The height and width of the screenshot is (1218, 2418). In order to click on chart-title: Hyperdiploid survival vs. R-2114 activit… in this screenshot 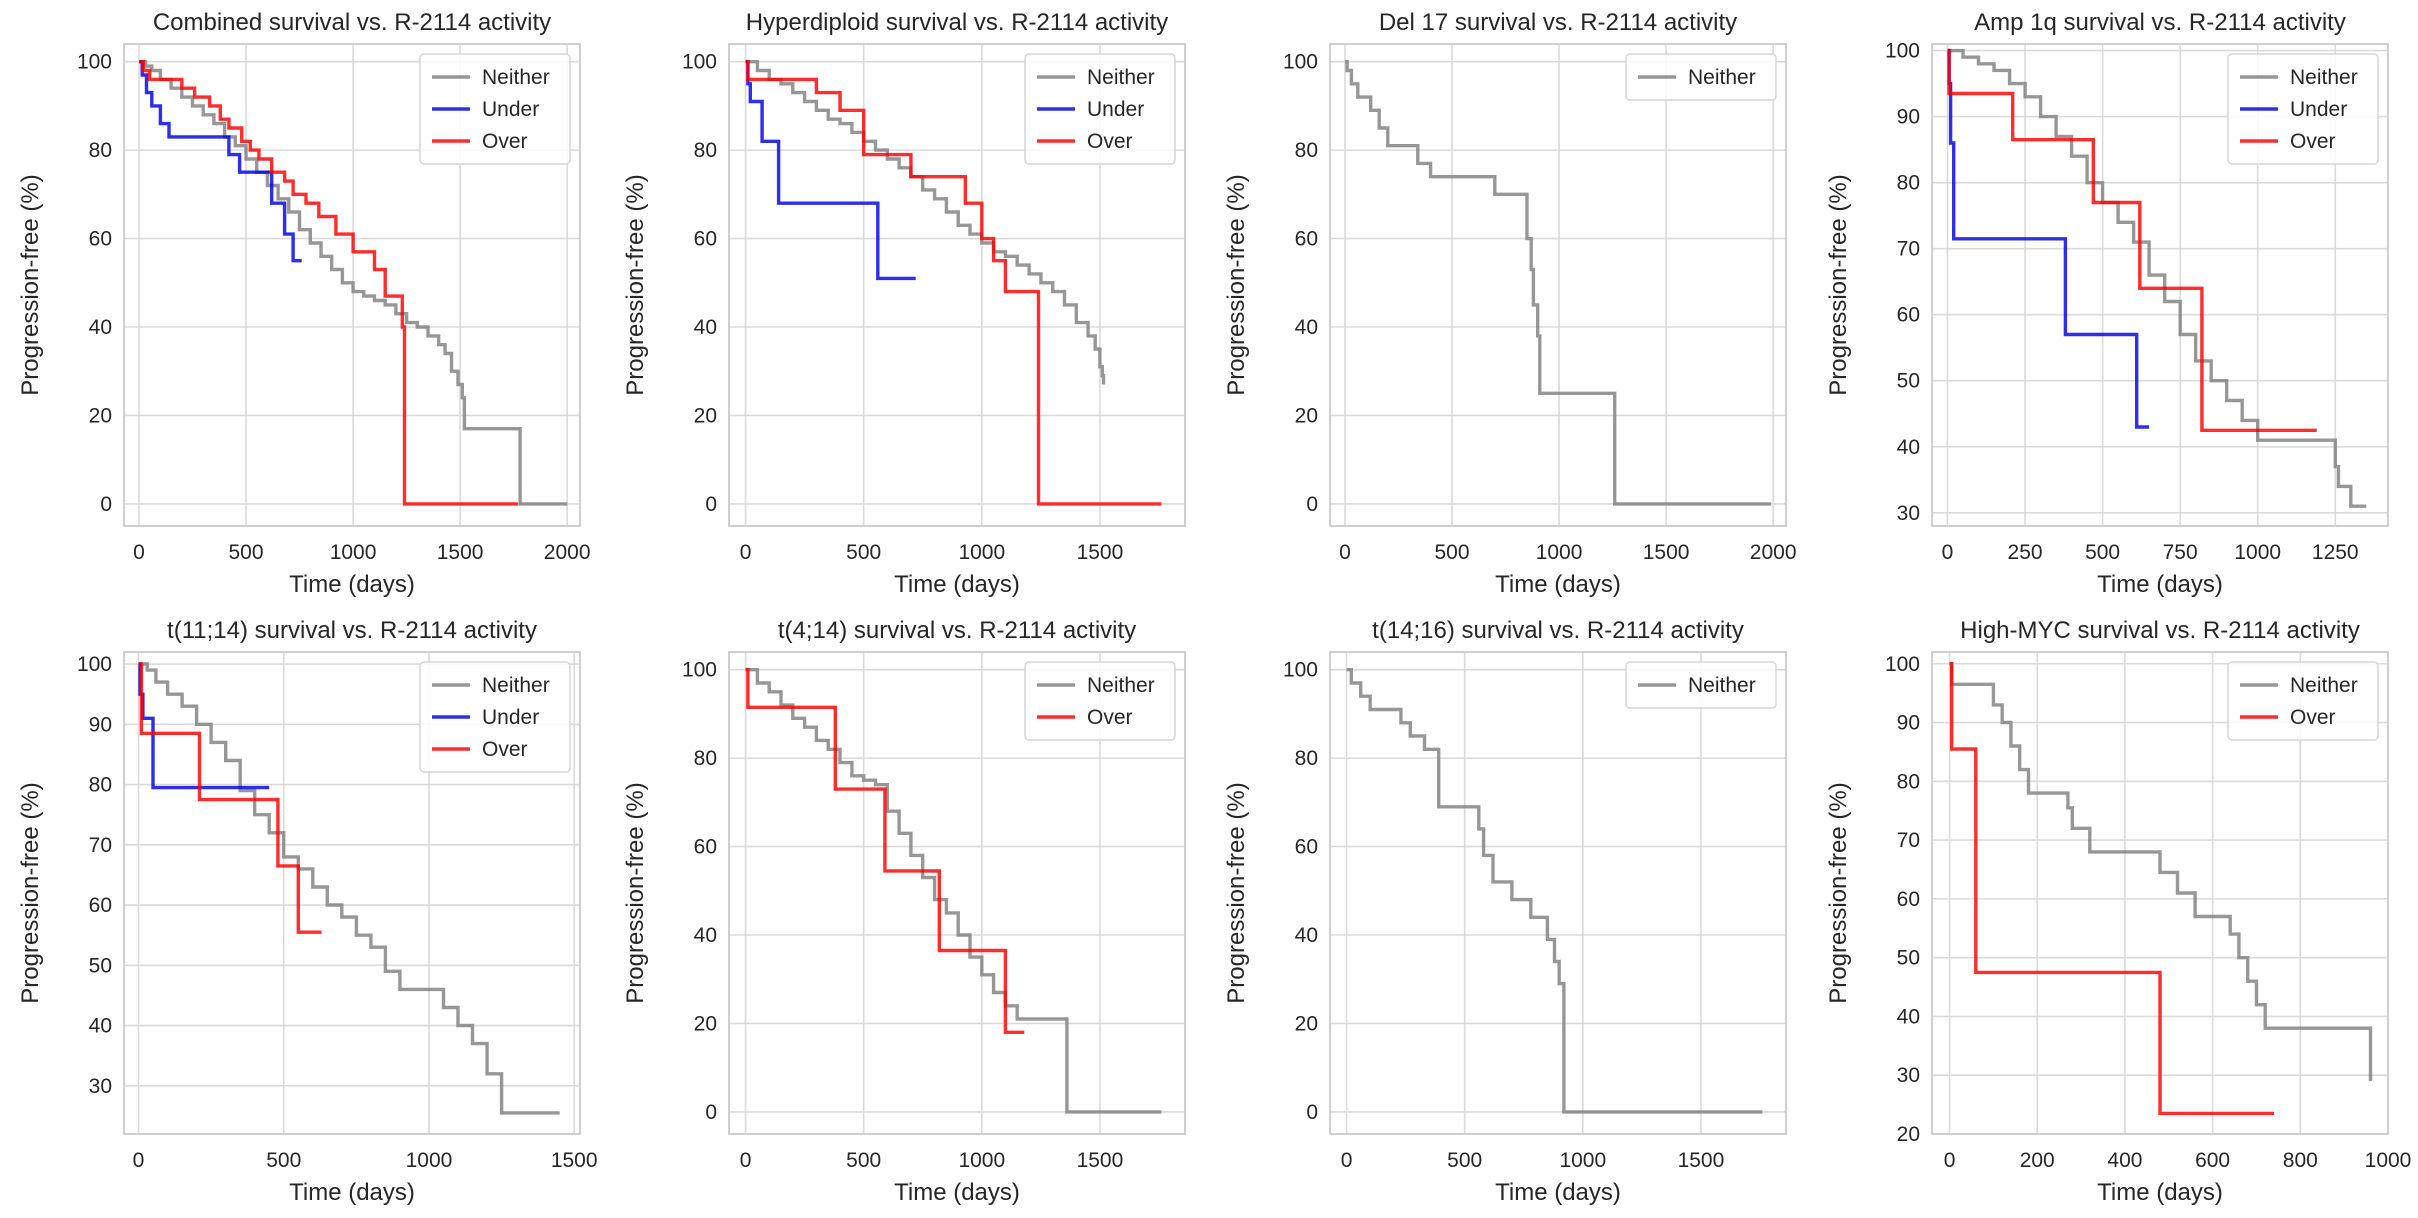, I will do `click(957, 22)`.